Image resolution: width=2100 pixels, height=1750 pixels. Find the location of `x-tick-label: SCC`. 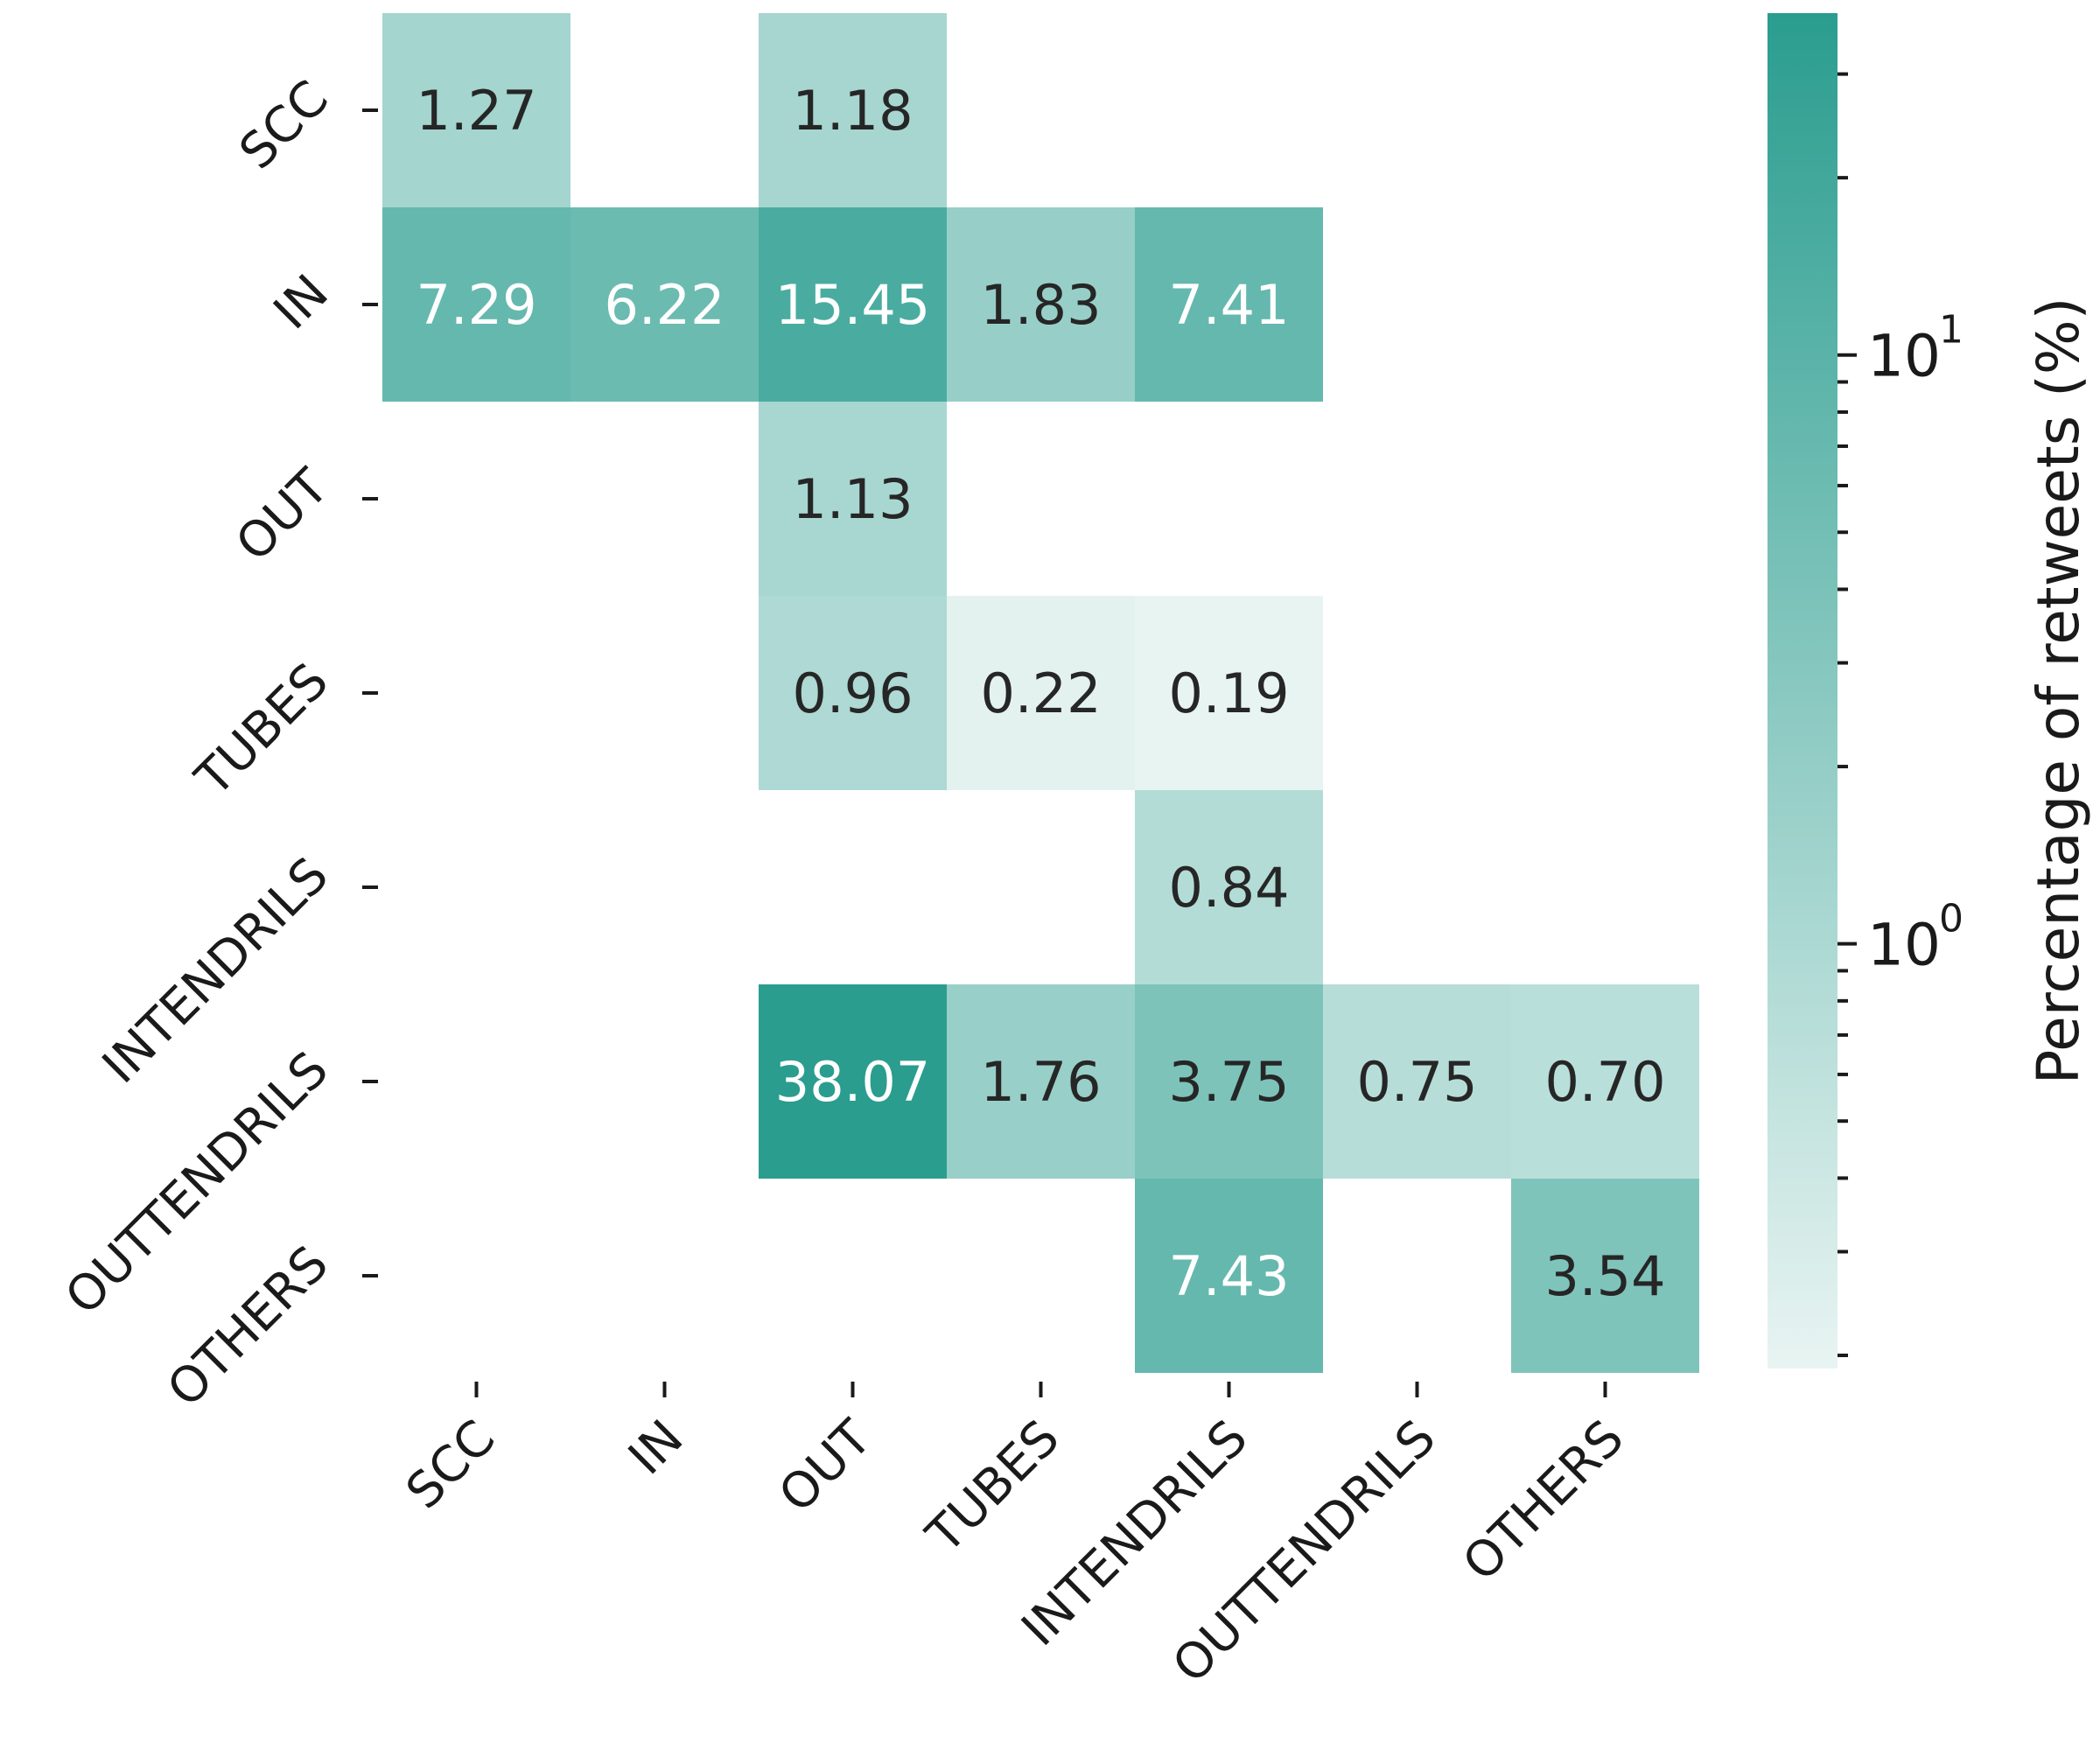

x-tick-label: SCC is located at coordinates (451, 1465).